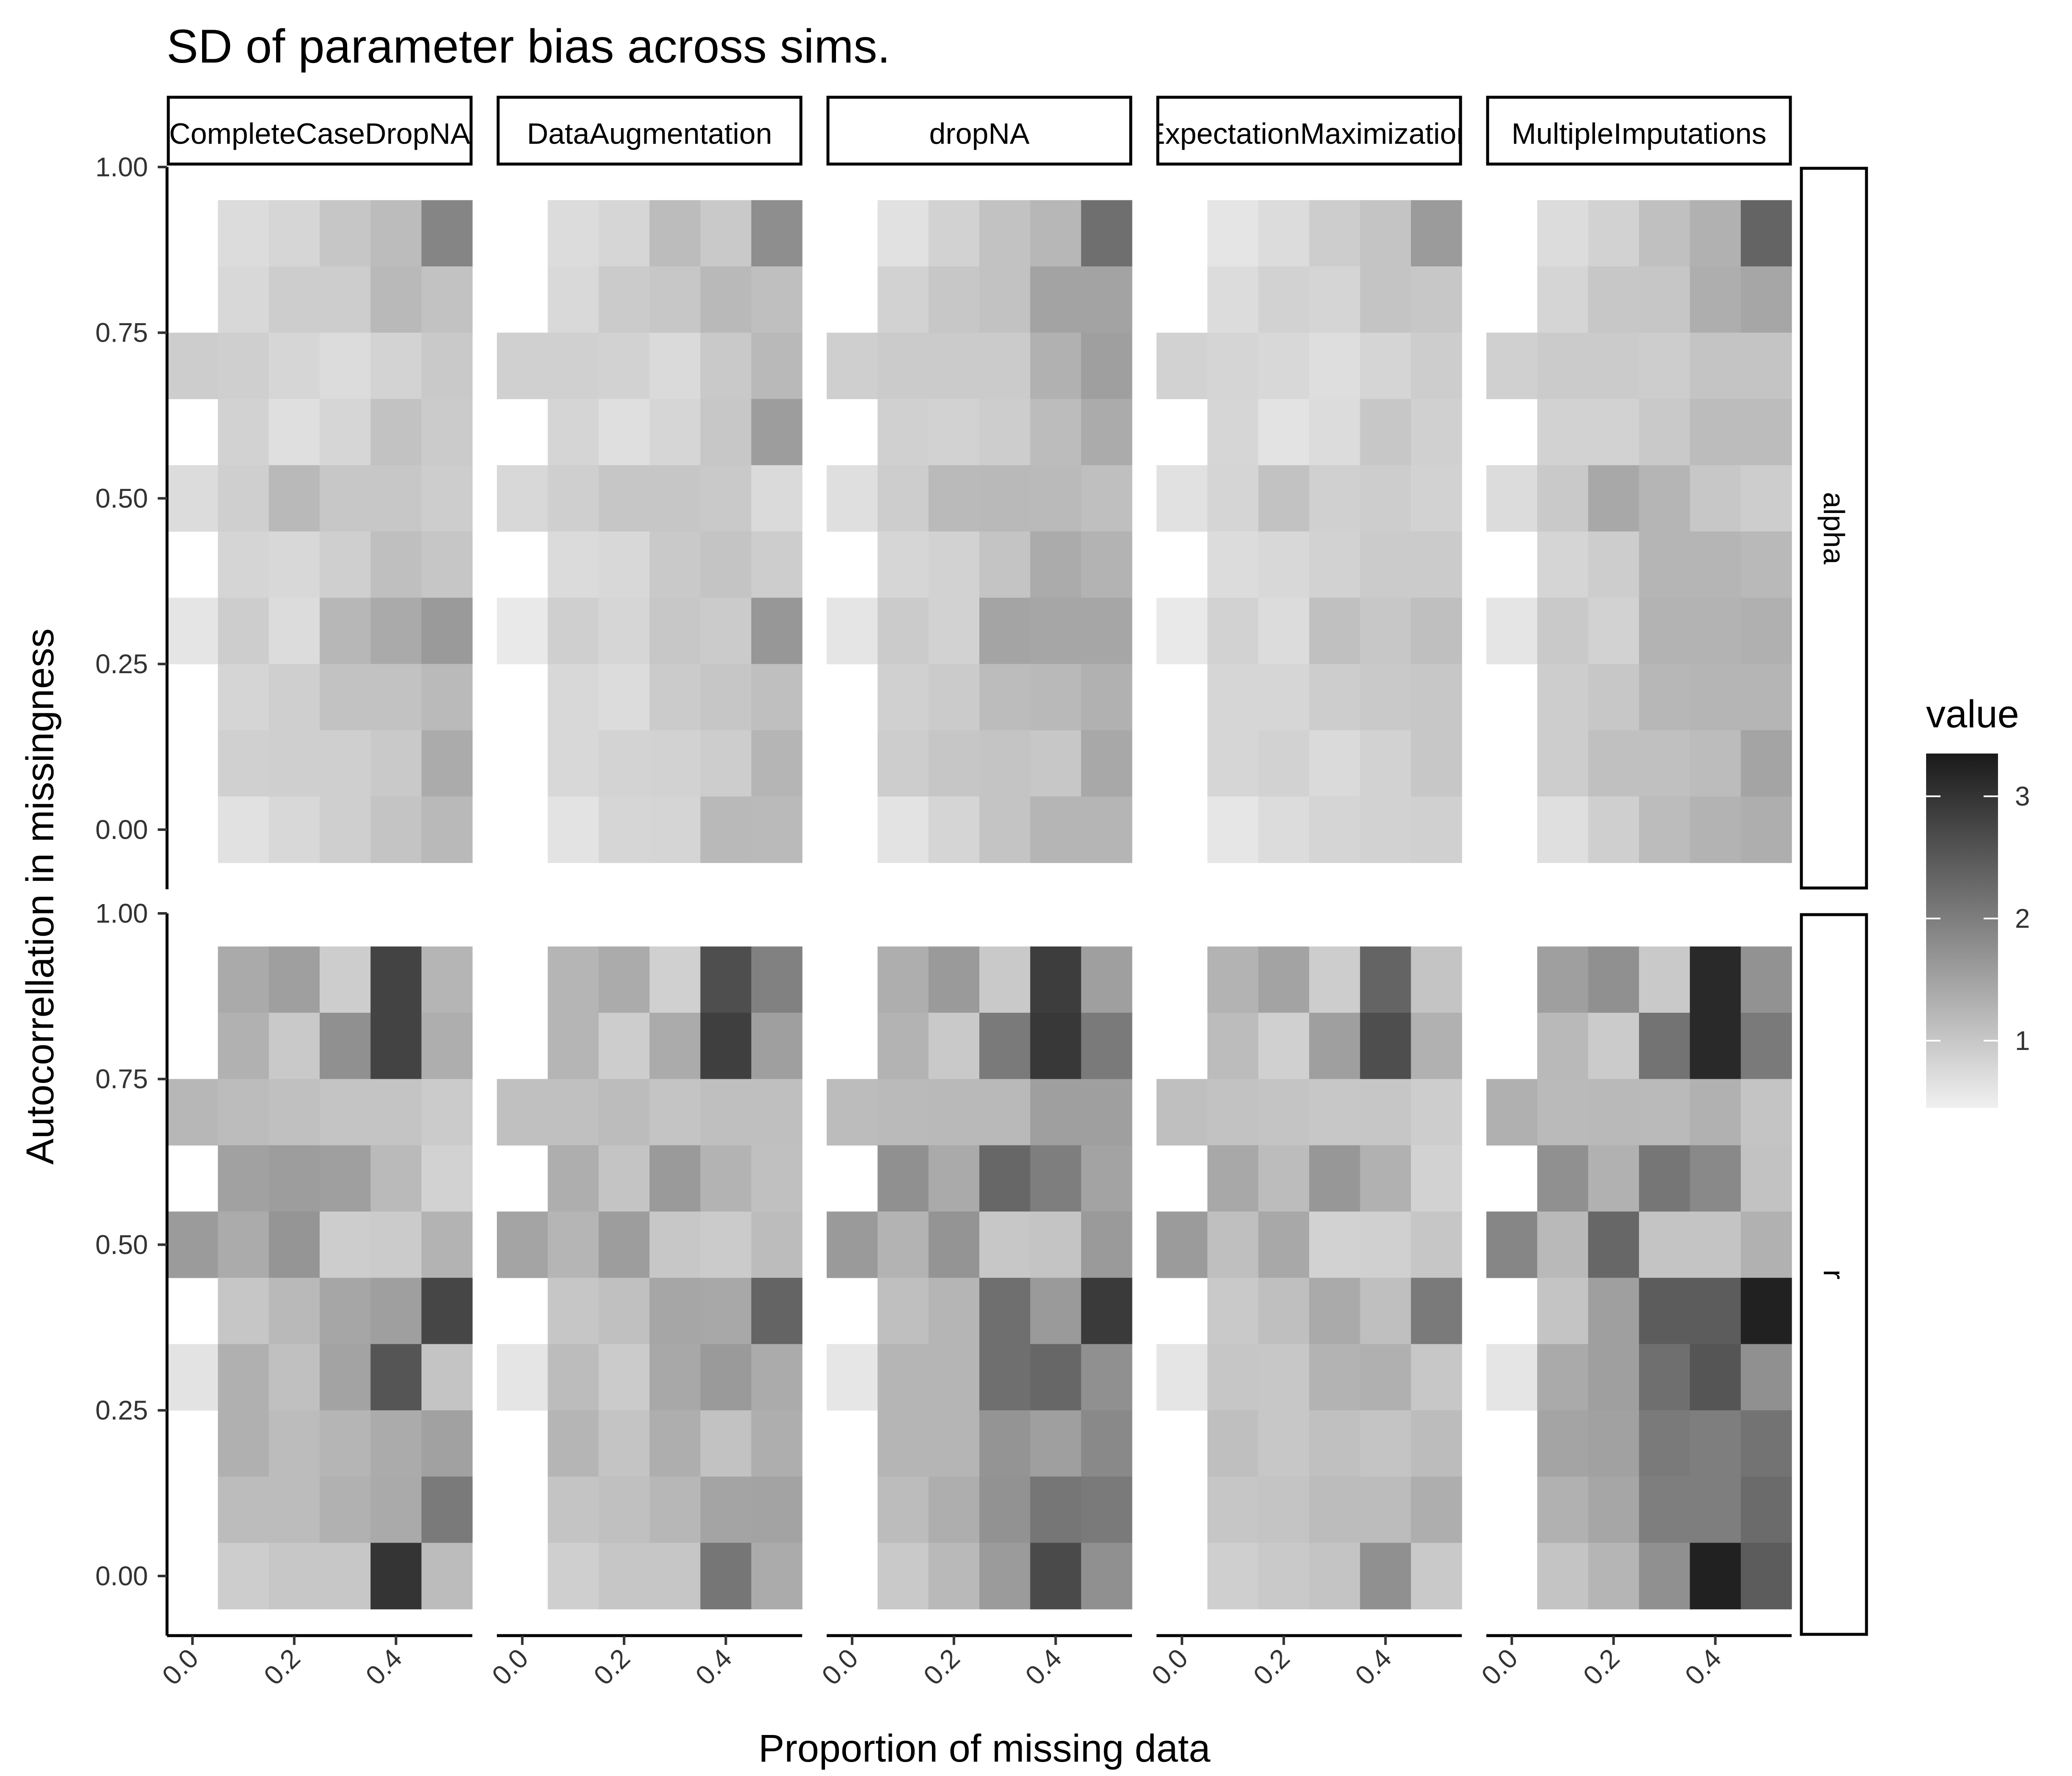 This screenshot has width=2072, height=1776. Describe the element at coordinates (529, 47) in the screenshot. I see `chart-title: SD of parameter bias across sims.` at that location.